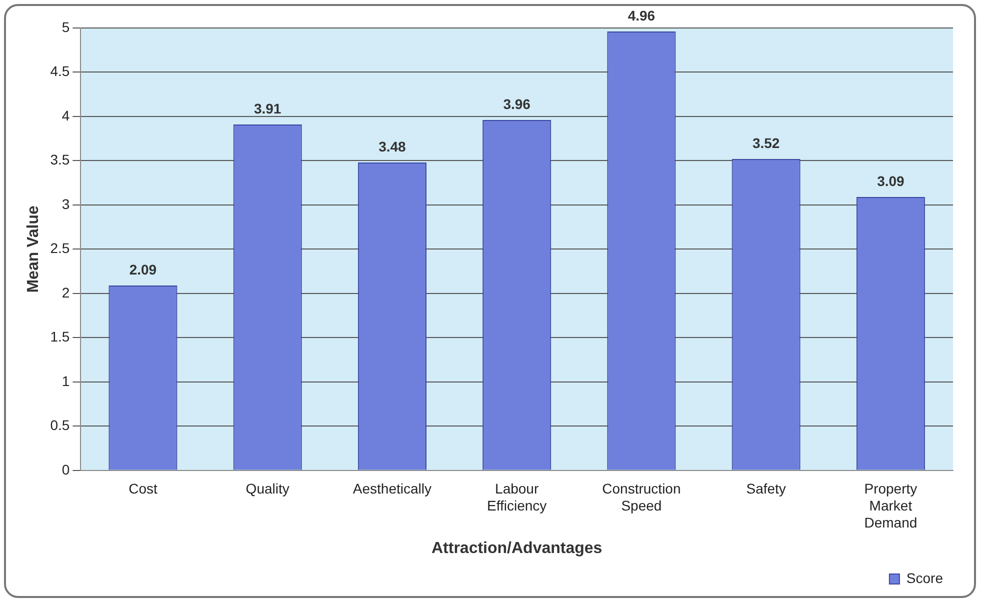 This screenshot has width=983, height=606. I want to click on x-tick-label: Aesthetically, so click(392, 488).